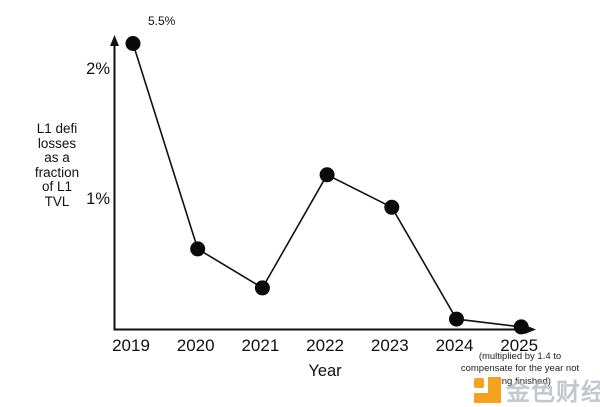 This screenshot has height=407, width=600. What do you see at coordinates (325, 371) in the screenshot?
I see `x-axis-title: Year` at bounding box center [325, 371].